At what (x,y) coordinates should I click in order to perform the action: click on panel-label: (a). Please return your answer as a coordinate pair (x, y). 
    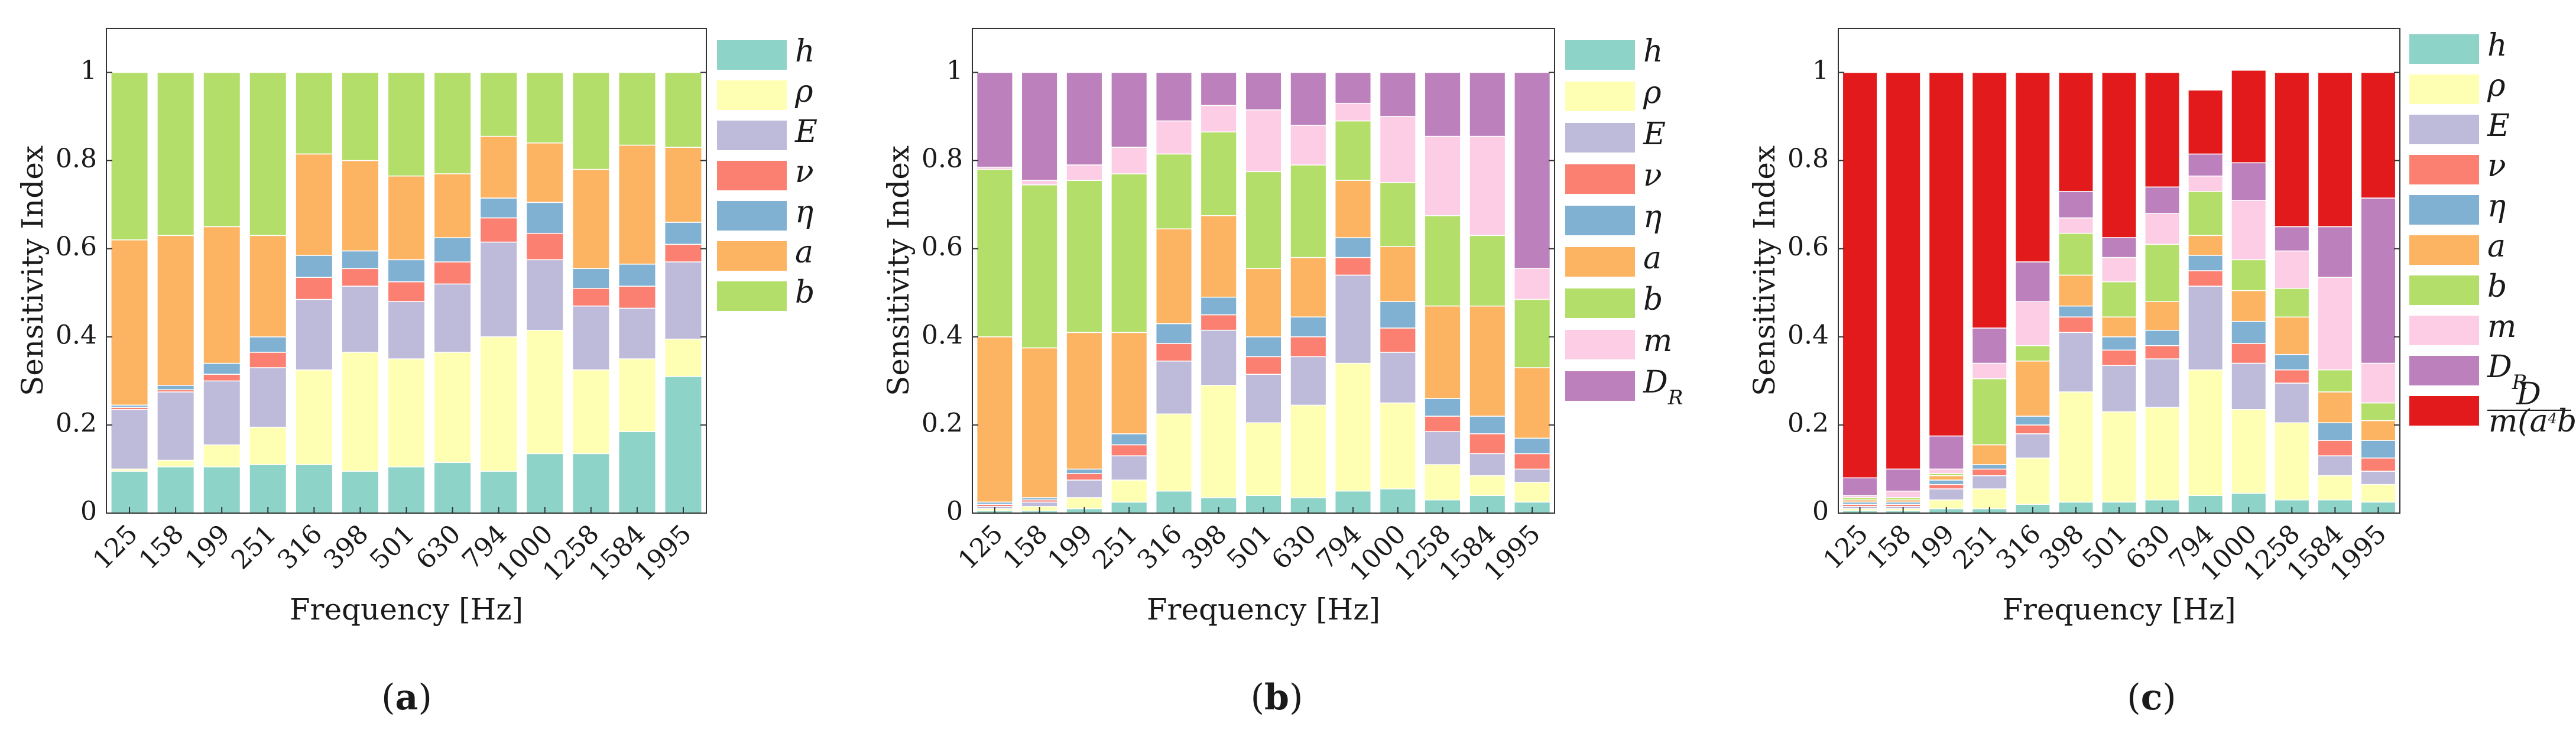
    Looking at the image, I should click on (406, 698).